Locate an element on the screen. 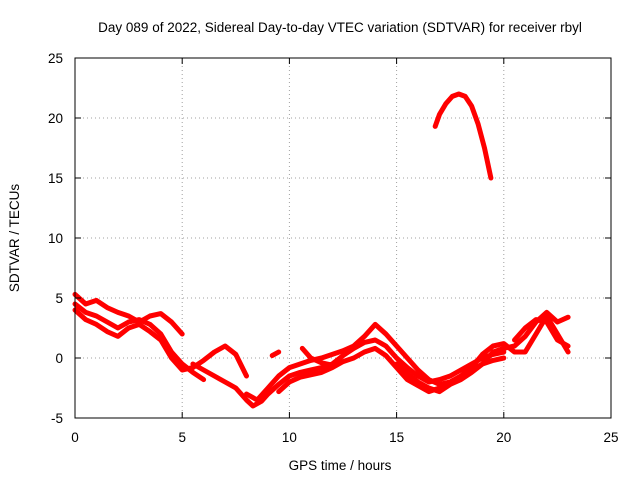  x-tick-label: 0 is located at coordinates (75, 437).